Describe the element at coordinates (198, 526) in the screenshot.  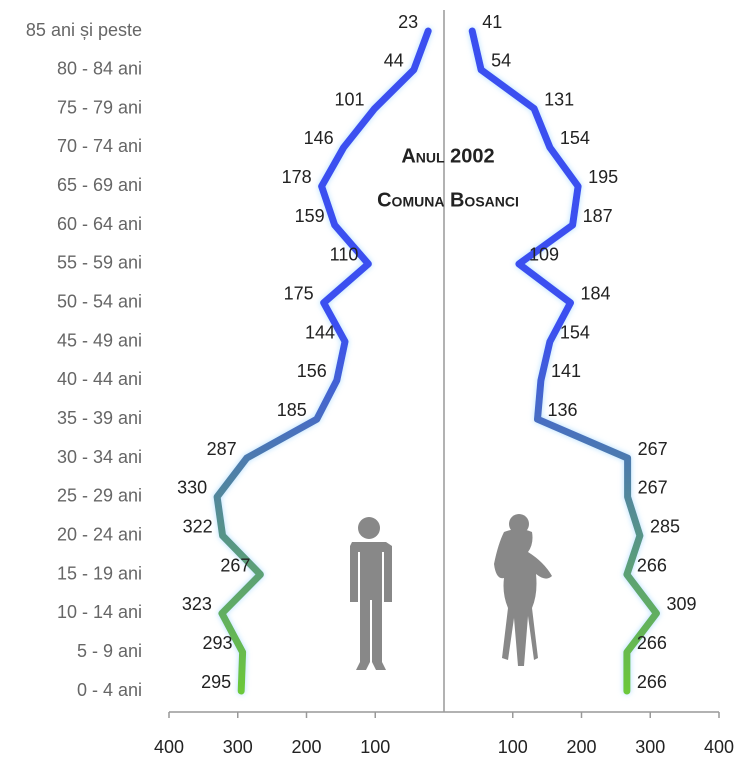
I see `data-label: 322` at that location.